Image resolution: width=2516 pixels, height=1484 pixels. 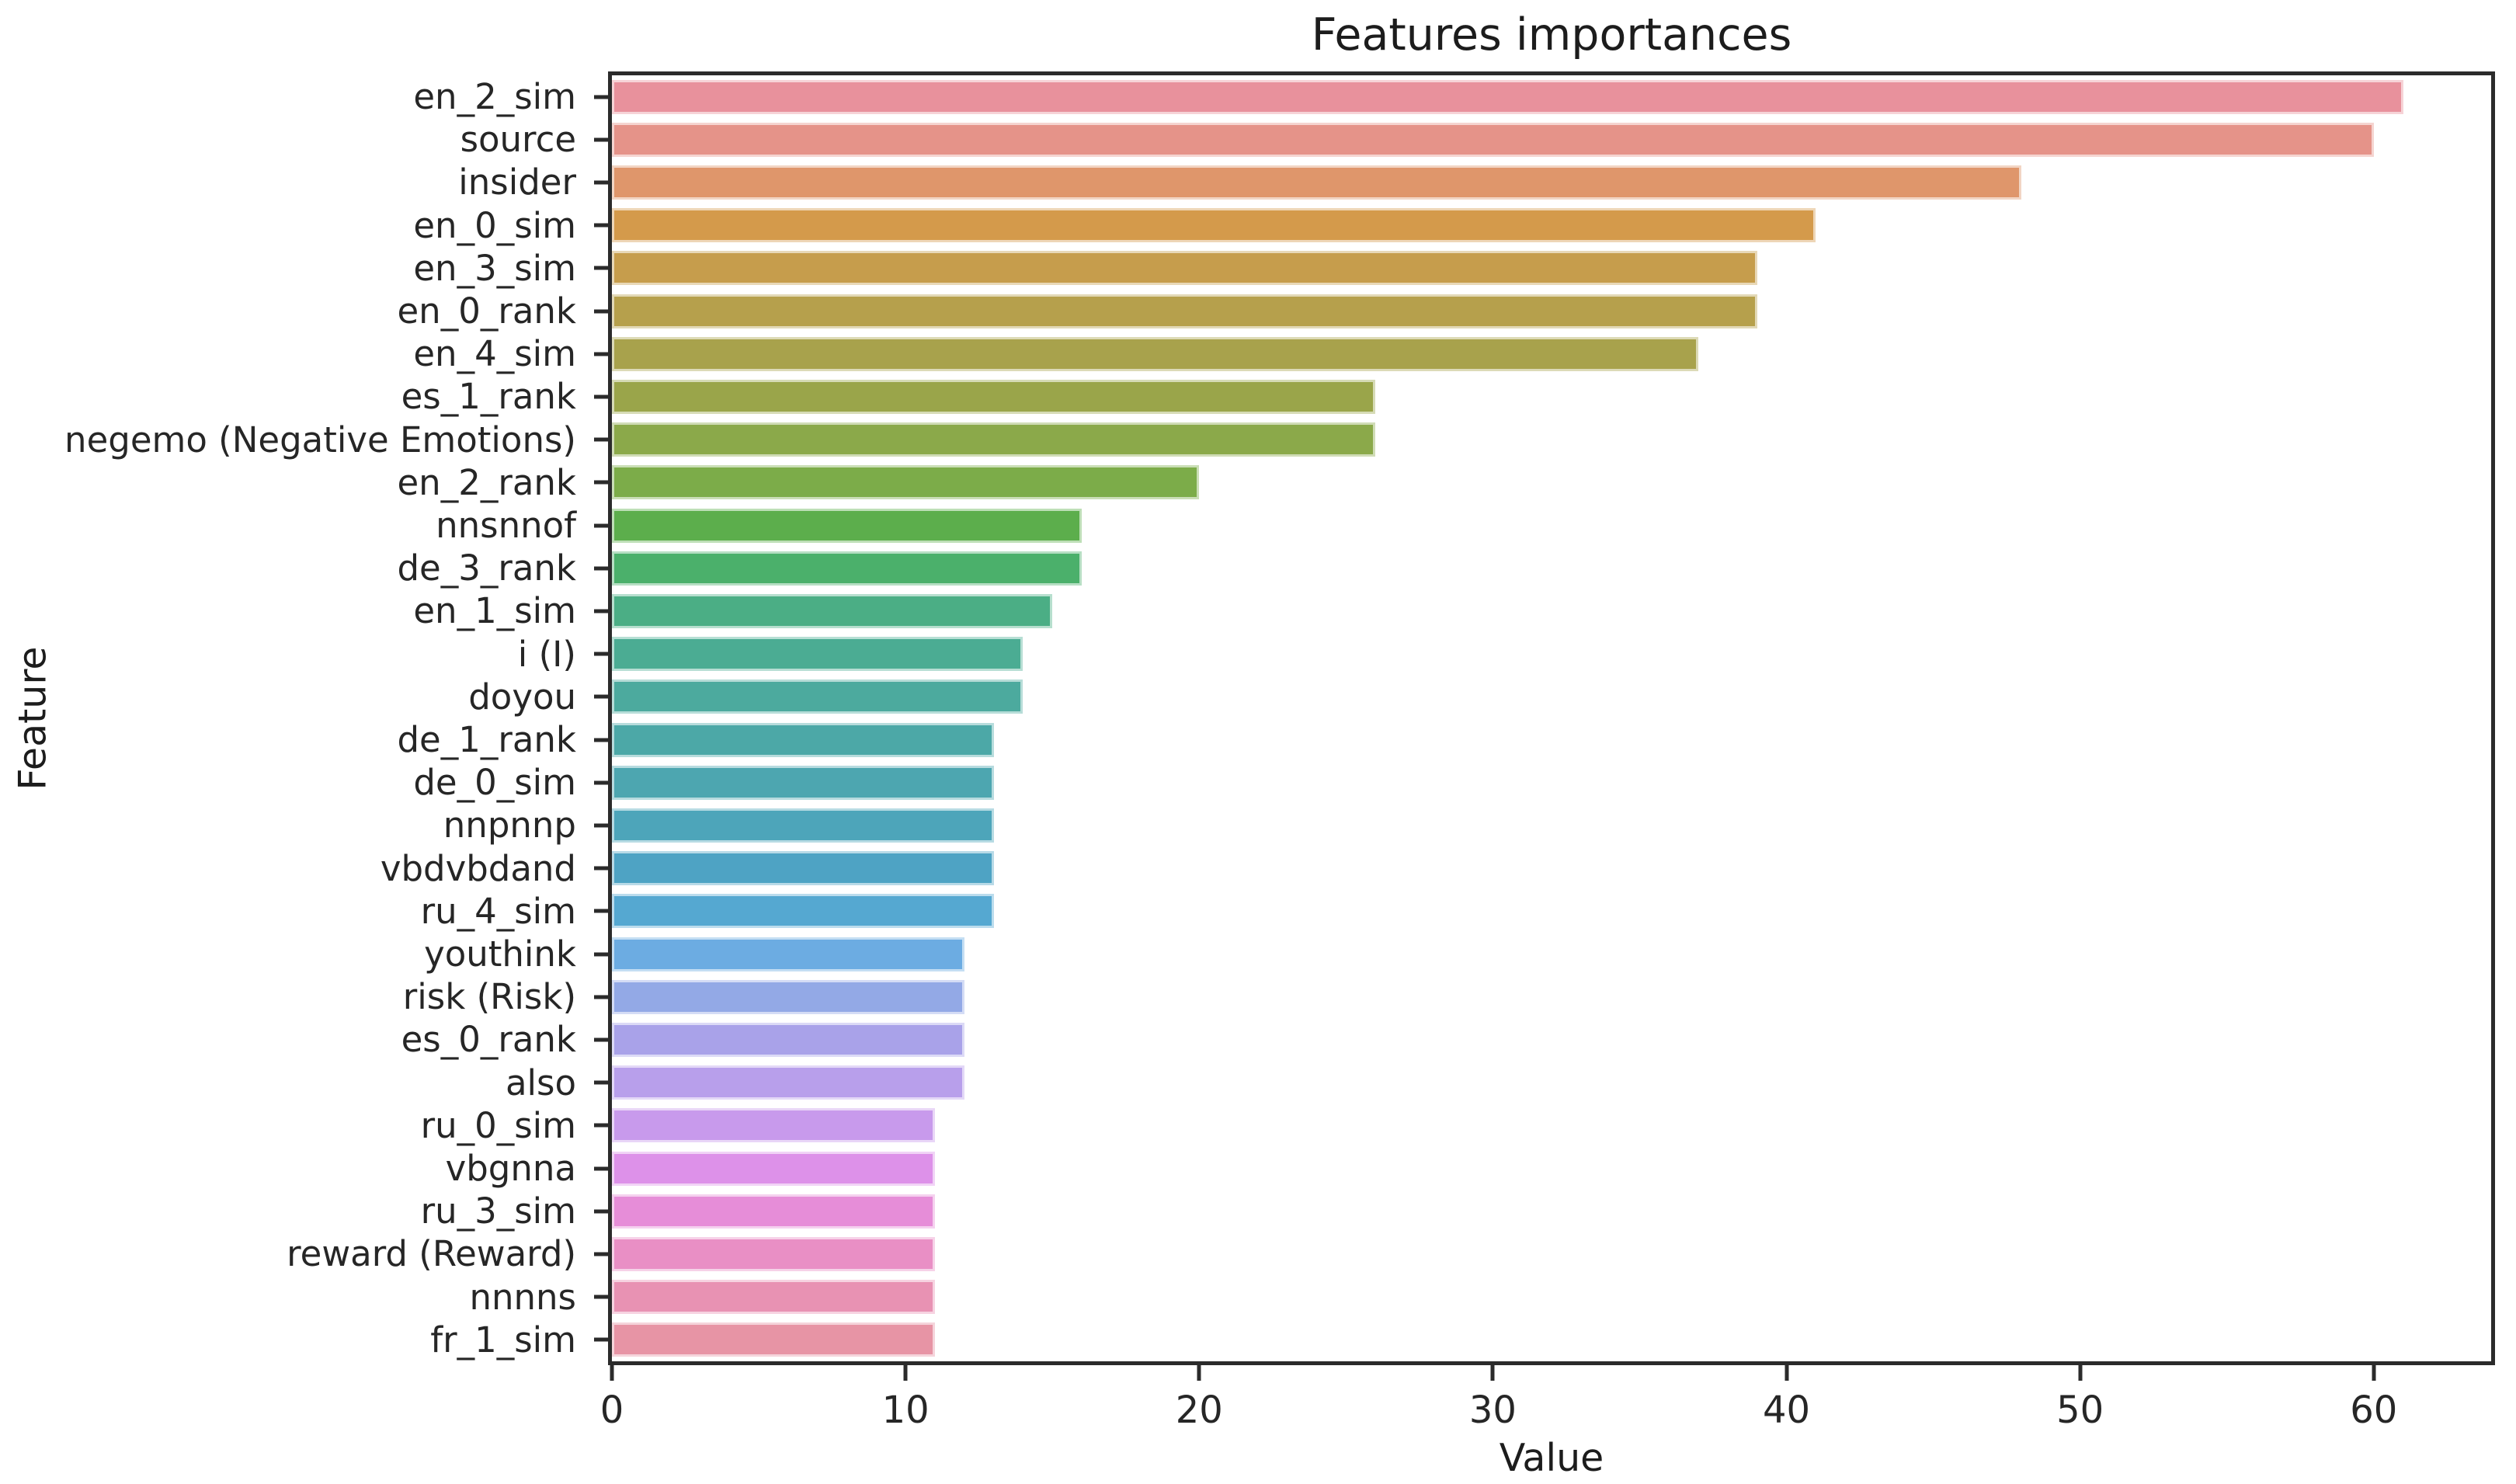 What do you see at coordinates (487, 311) in the screenshot?
I see `y-tick-label: en_0_rank` at bounding box center [487, 311].